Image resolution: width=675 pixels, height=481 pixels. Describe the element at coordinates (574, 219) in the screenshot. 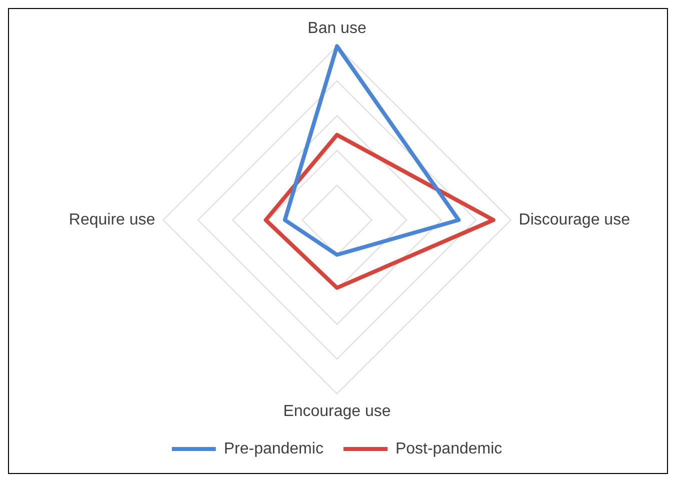

I see `spoke-label: Discourage use` at that location.